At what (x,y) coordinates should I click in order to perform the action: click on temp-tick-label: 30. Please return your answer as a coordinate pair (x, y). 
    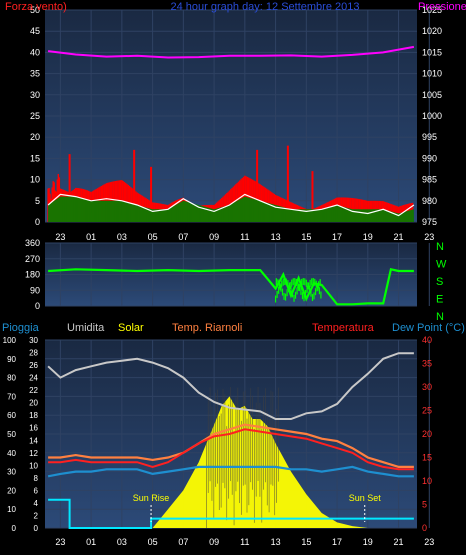
    Looking at the image, I should click on (427, 387).